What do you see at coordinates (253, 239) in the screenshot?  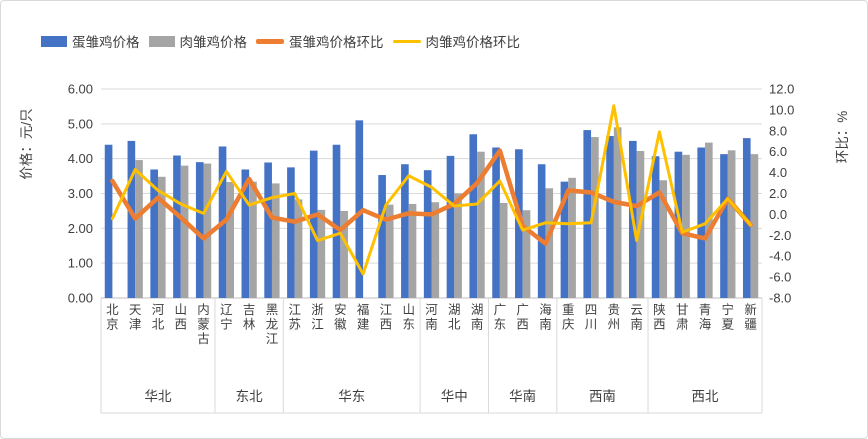 I see `bar-吉林` at bounding box center [253, 239].